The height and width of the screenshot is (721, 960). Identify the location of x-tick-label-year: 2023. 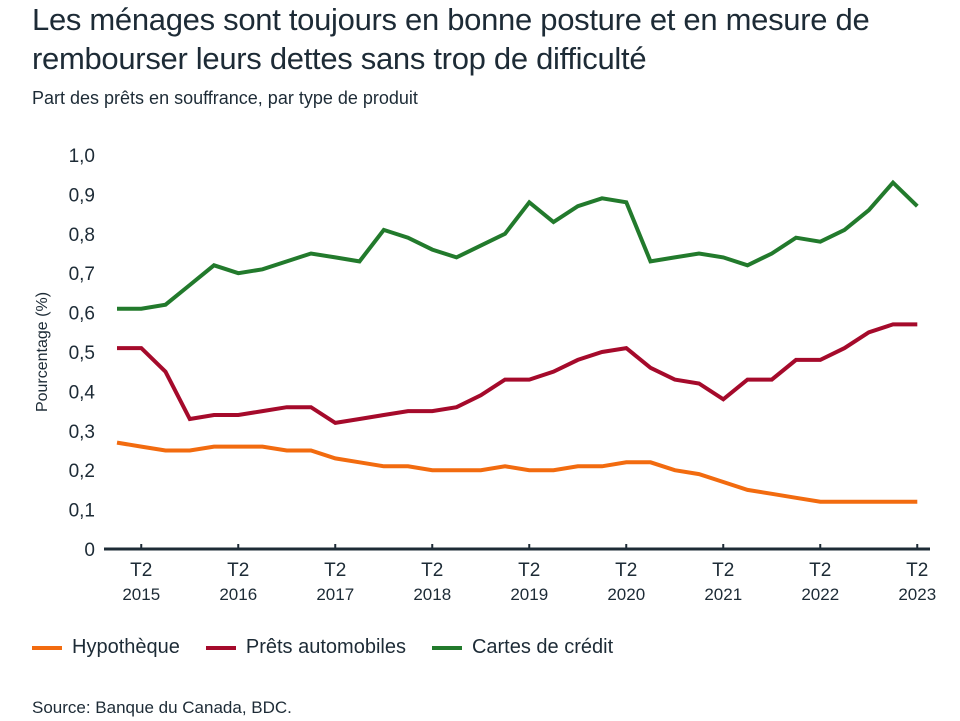
(917, 594).